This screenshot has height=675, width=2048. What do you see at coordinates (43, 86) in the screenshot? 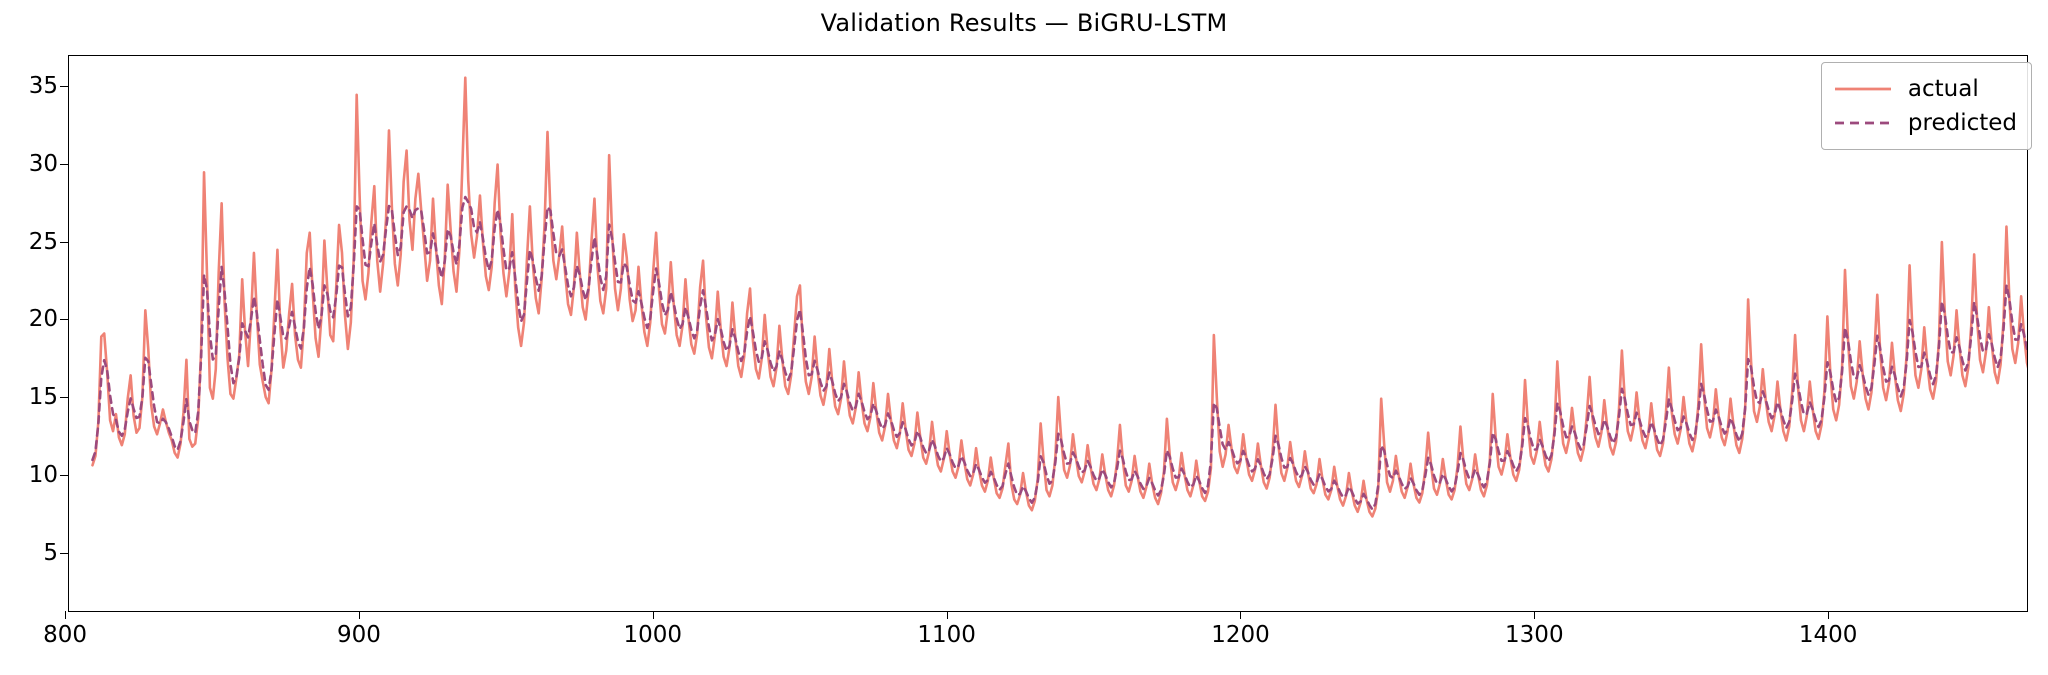
I see `y-tick-label: 35` at bounding box center [43, 86].